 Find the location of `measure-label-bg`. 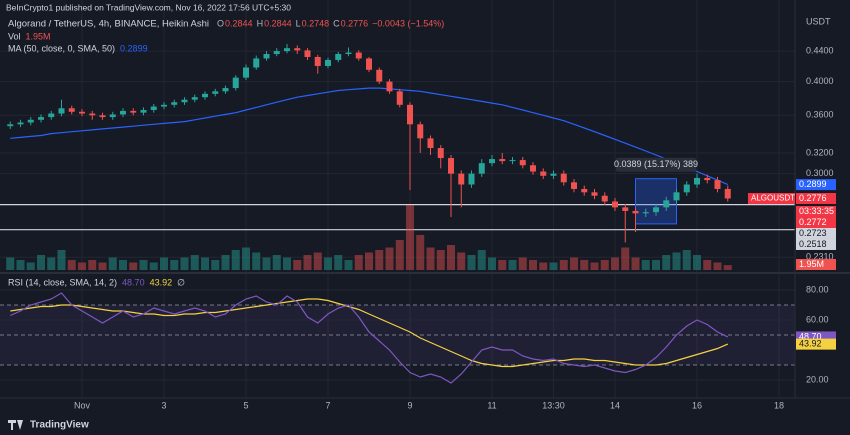

measure-label-bg is located at coordinates (656, 164).